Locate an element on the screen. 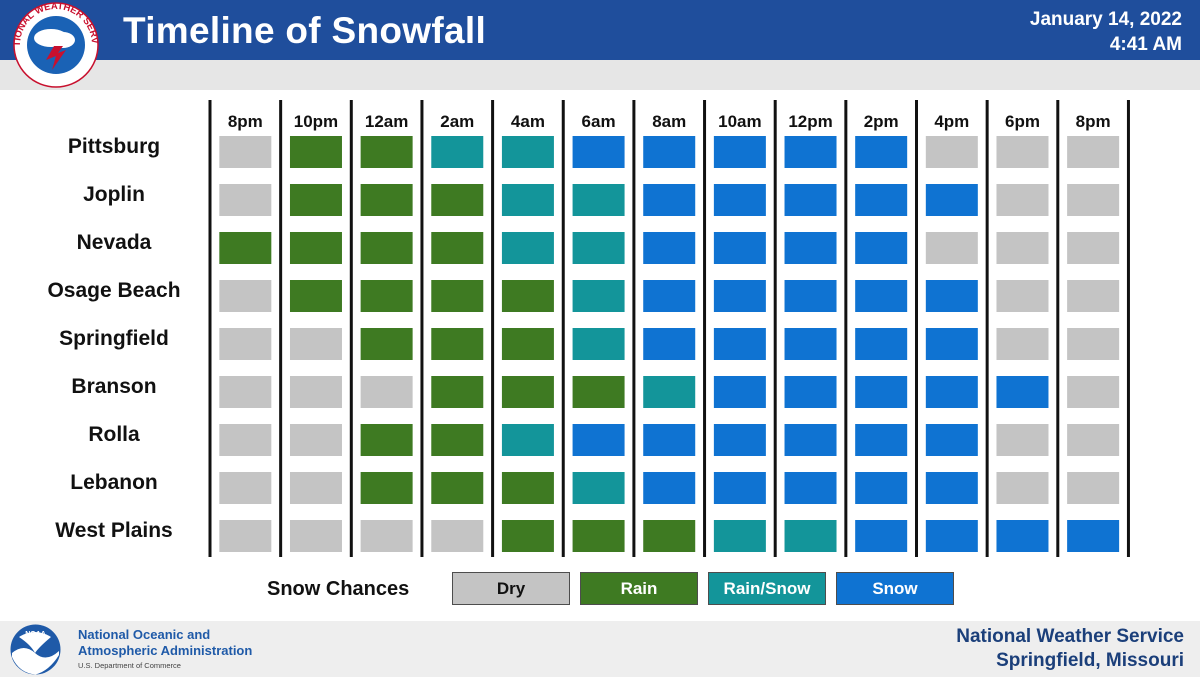 Image resolution: width=1200 pixels, height=677 pixels. noaa-department: U.S. Department of Commerce is located at coordinates (129, 665).